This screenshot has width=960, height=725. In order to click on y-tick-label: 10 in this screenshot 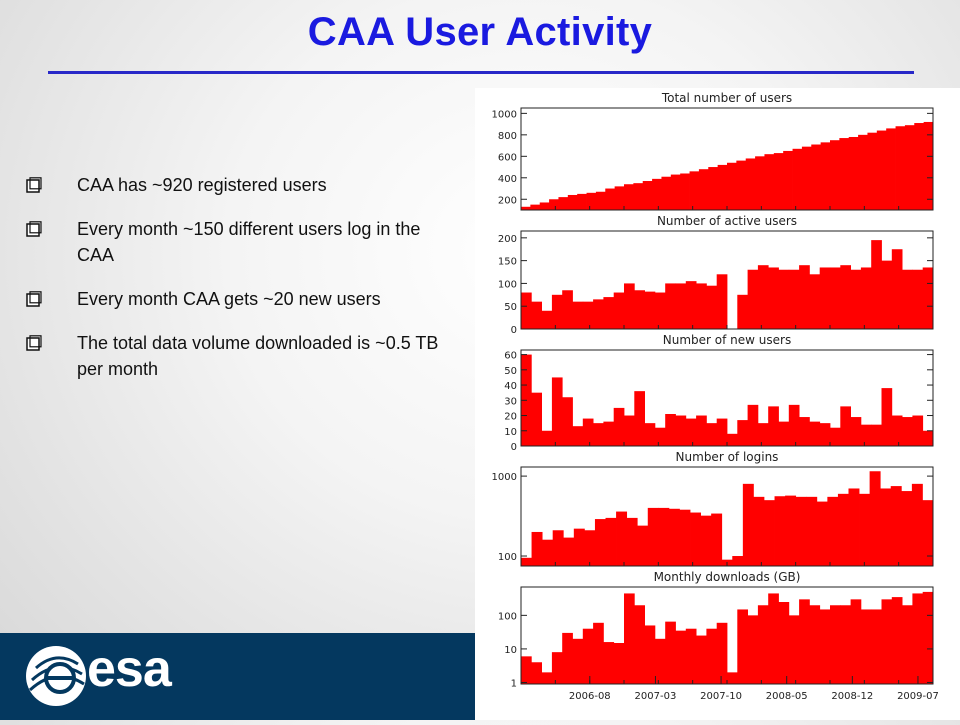, I will do `click(510, 432)`.